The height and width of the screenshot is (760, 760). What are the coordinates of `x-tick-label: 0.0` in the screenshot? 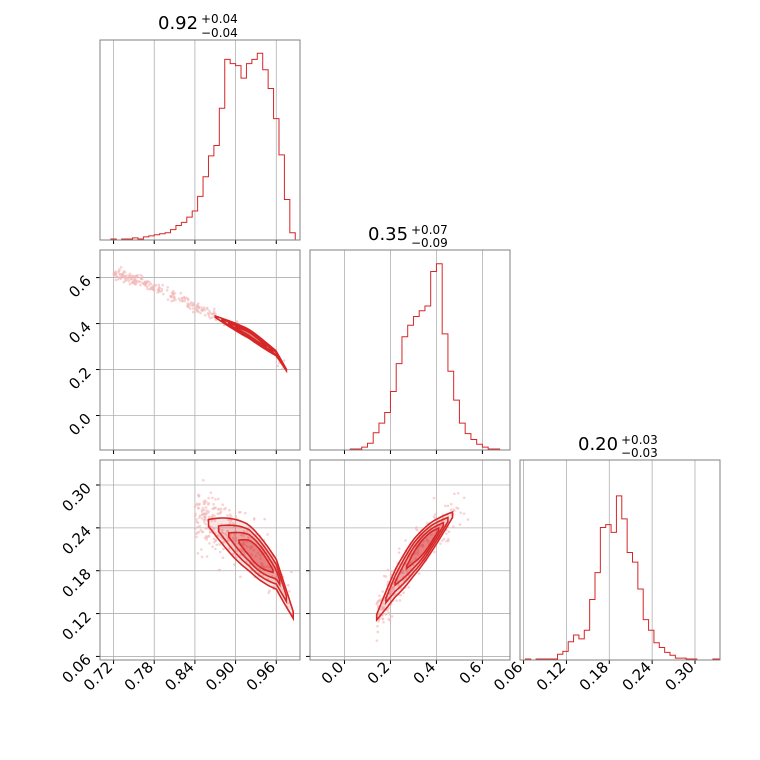 It's located at (333, 673).